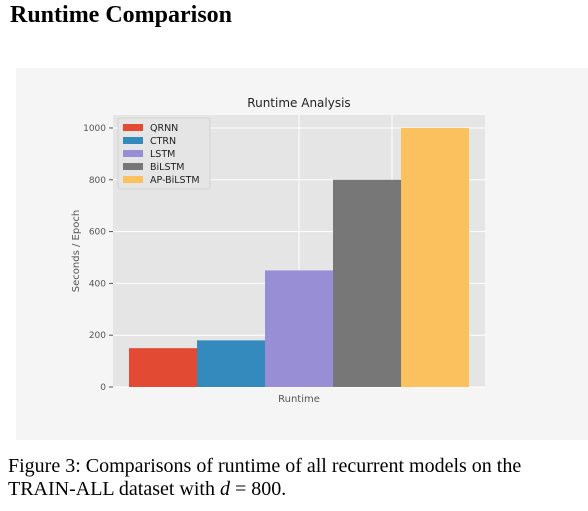 The image size is (588, 511). I want to click on bar-qrnn, so click(163, 367).